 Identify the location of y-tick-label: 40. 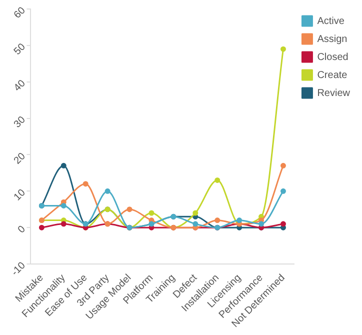
(20, 86).